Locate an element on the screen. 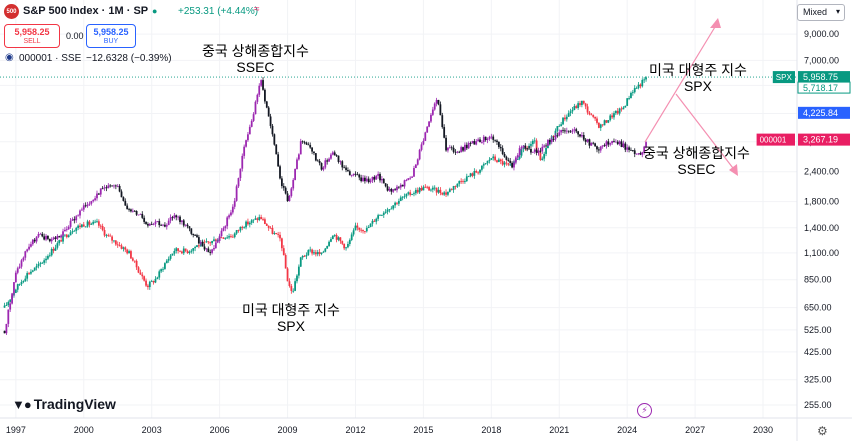 This screenshot has width=852, height=441. tradingview-mark-icon: ▼● is located at coordinates (22, 404).